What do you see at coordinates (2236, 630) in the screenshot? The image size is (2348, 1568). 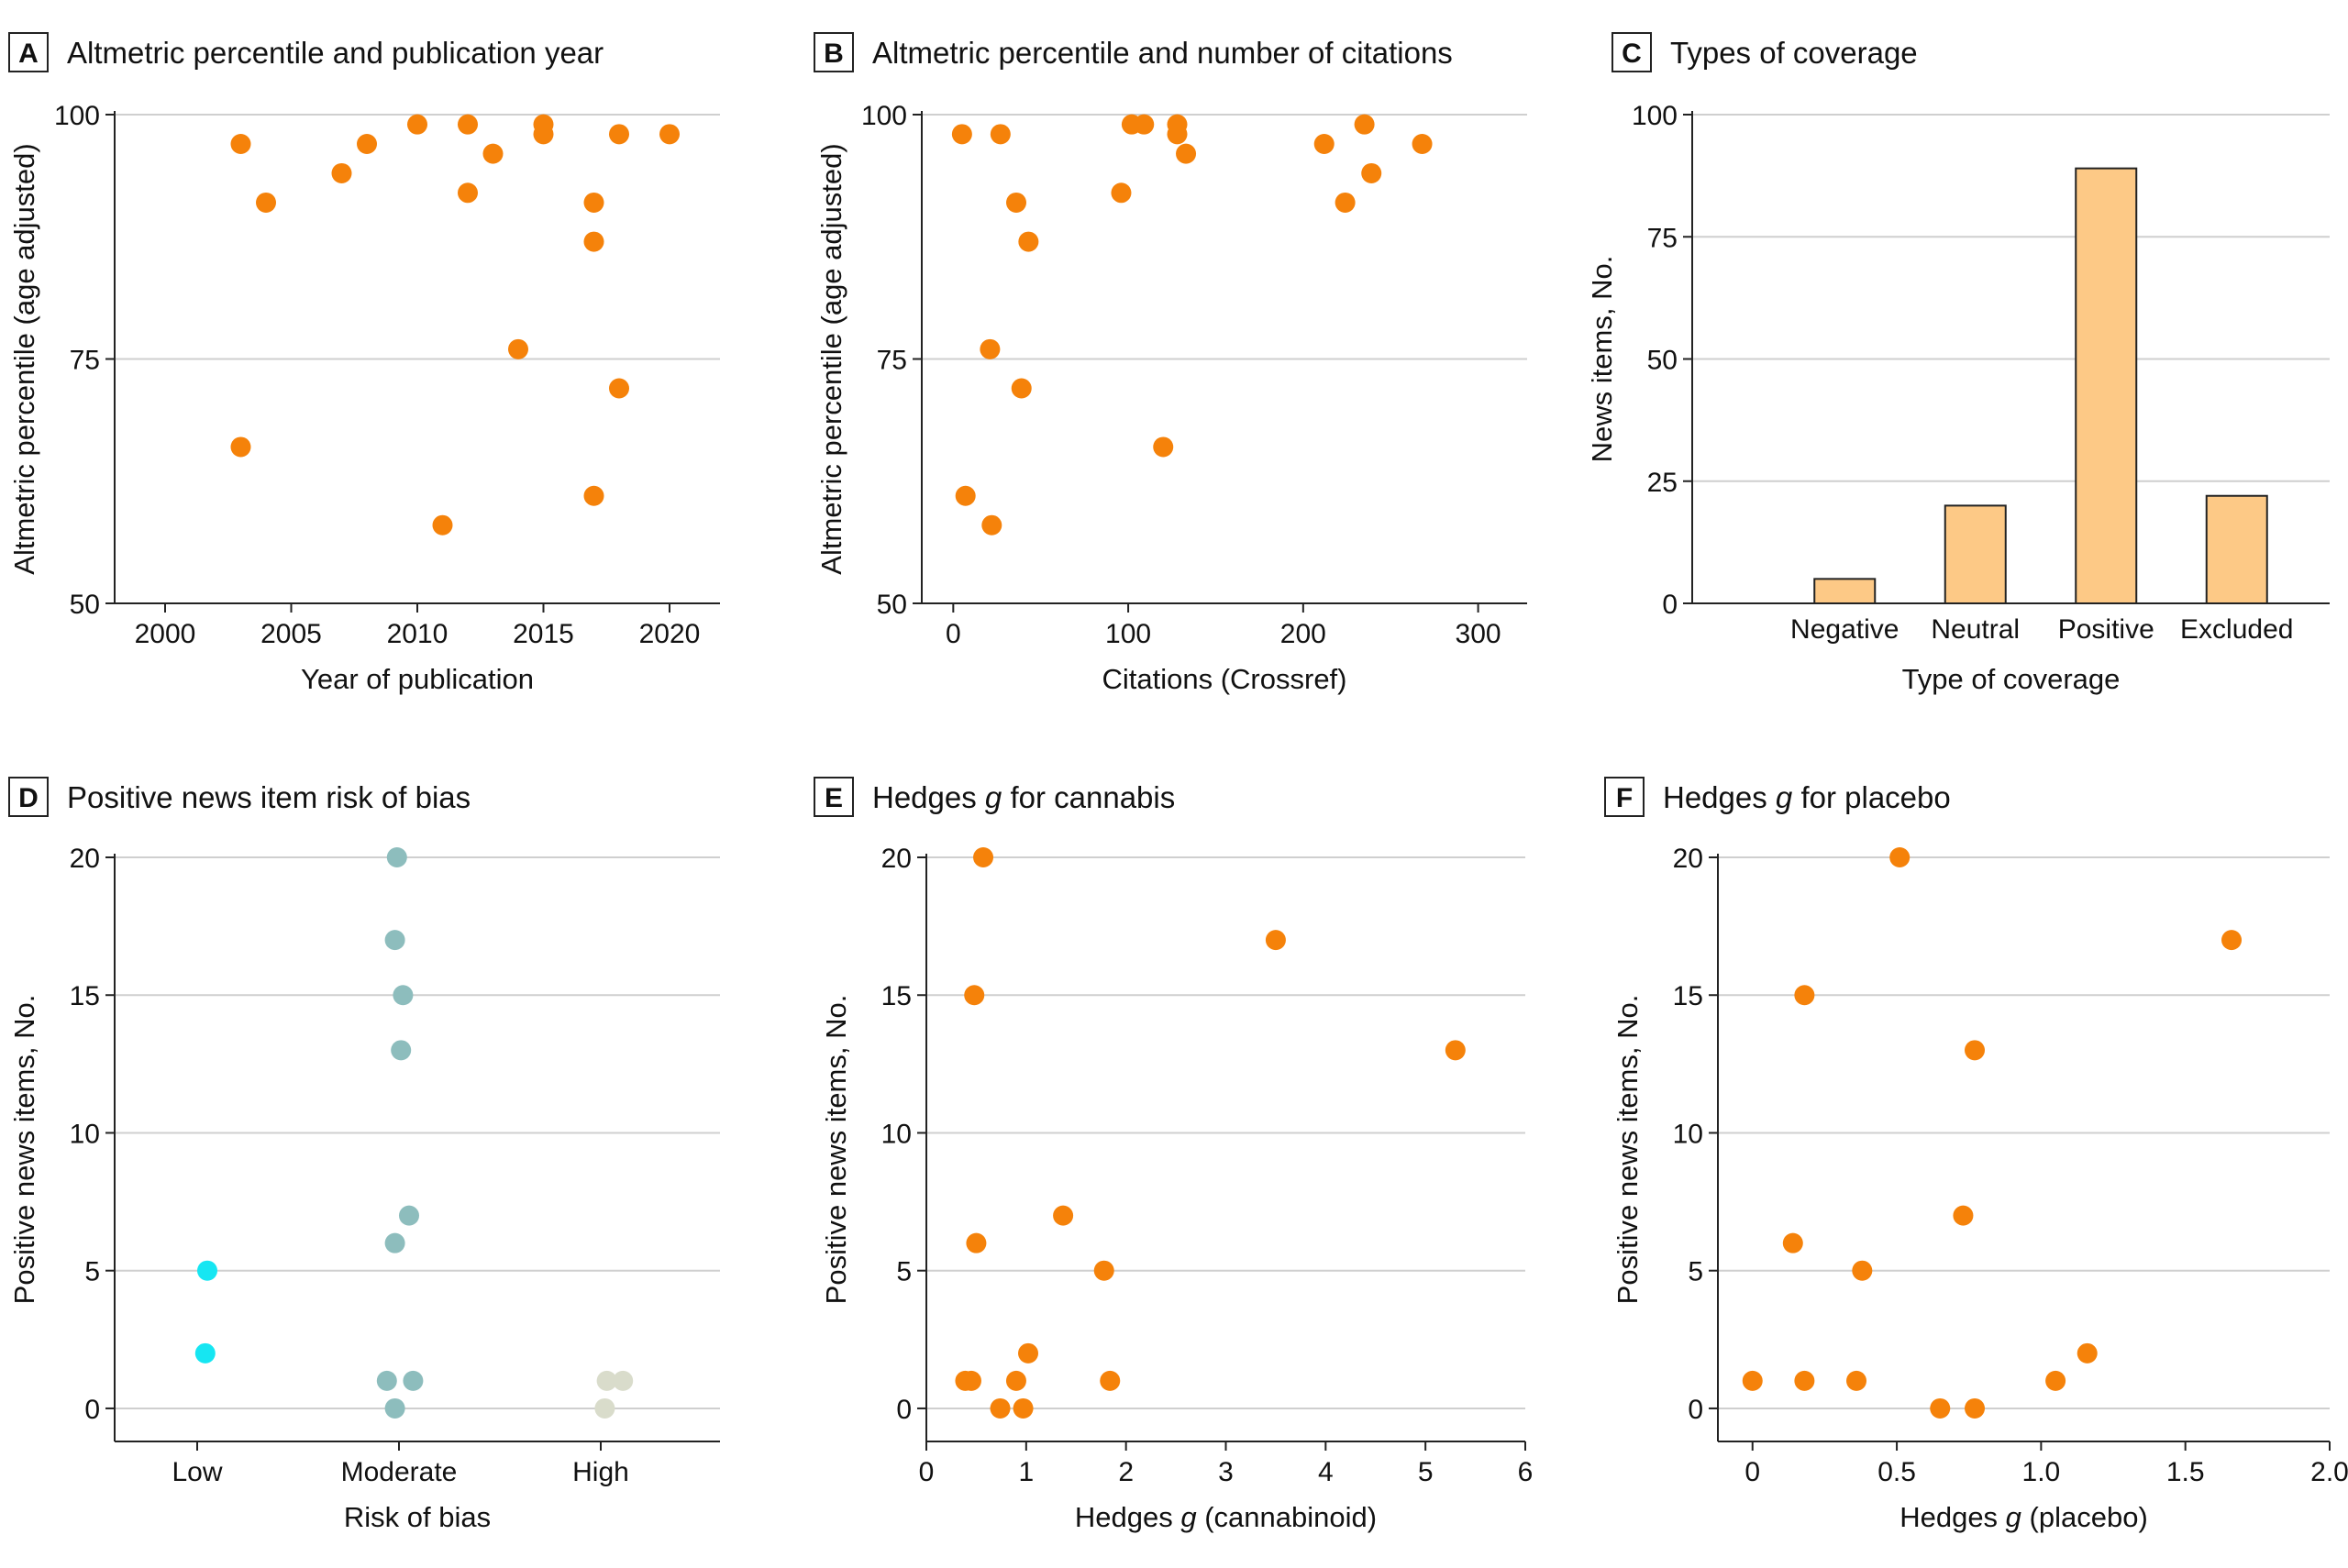 I see `x-tick-label: Excluded` at bounding box center [2236, 630].